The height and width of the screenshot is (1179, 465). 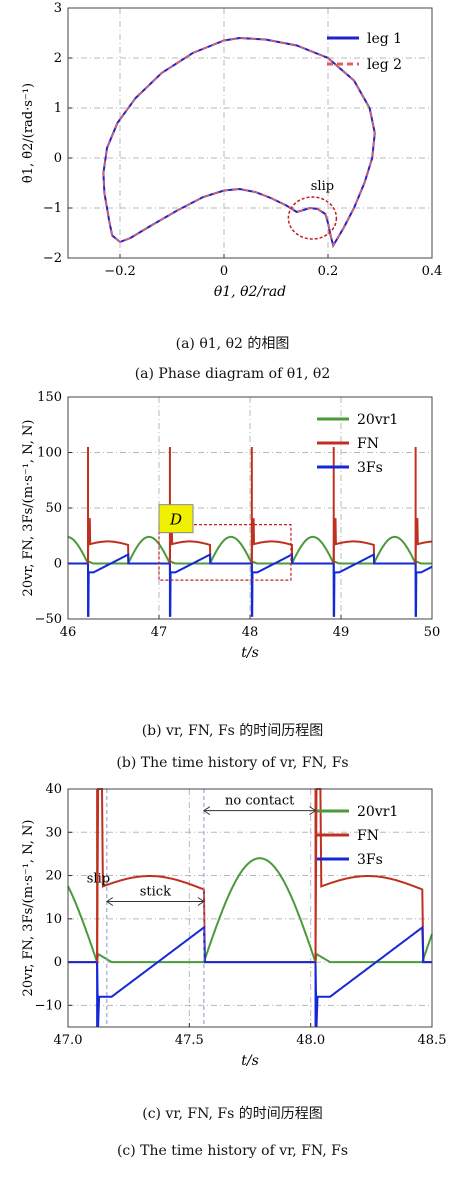 I want to click on y-tick-label: 10, so click(x=53, y=919).